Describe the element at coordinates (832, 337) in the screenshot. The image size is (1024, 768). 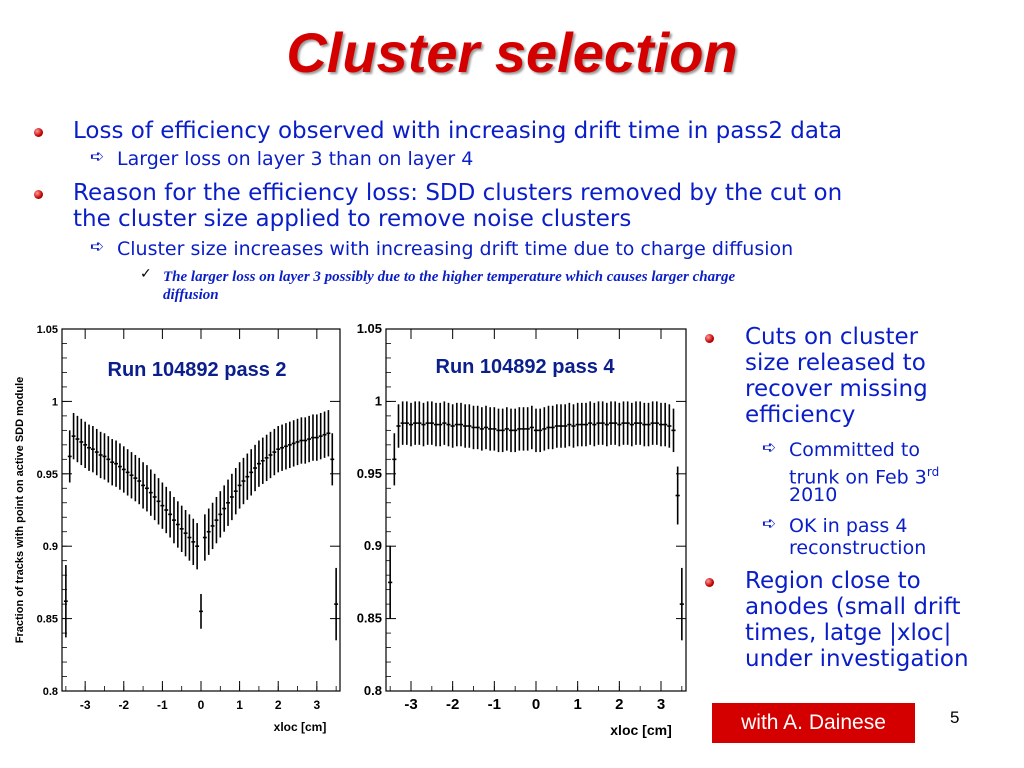
I see `side-cuts-line1: Cuts on cluster` at that location.